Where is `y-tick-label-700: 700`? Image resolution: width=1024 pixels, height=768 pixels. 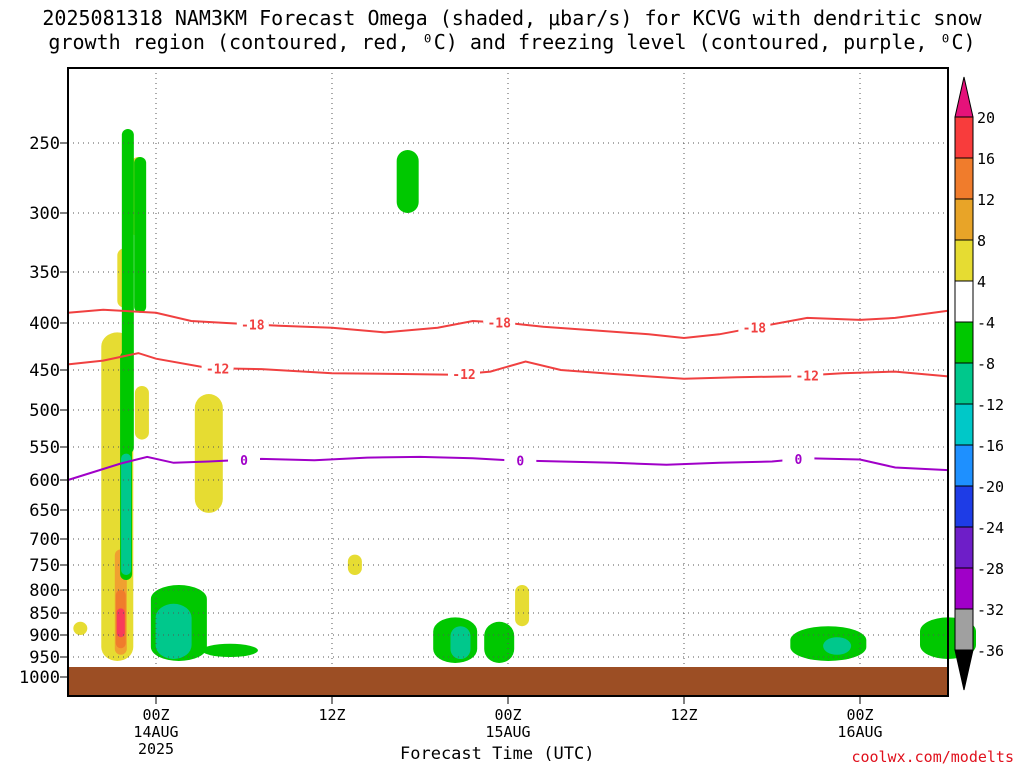 y-tick-label-700: 700 is located at coordinates (44, 540).